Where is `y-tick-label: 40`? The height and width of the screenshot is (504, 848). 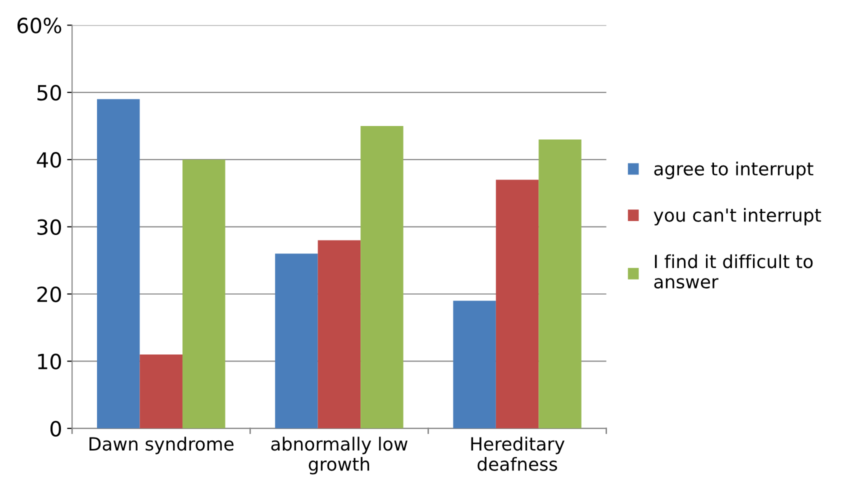
y-tick-label: 40 is located at coordinates (48, 160).